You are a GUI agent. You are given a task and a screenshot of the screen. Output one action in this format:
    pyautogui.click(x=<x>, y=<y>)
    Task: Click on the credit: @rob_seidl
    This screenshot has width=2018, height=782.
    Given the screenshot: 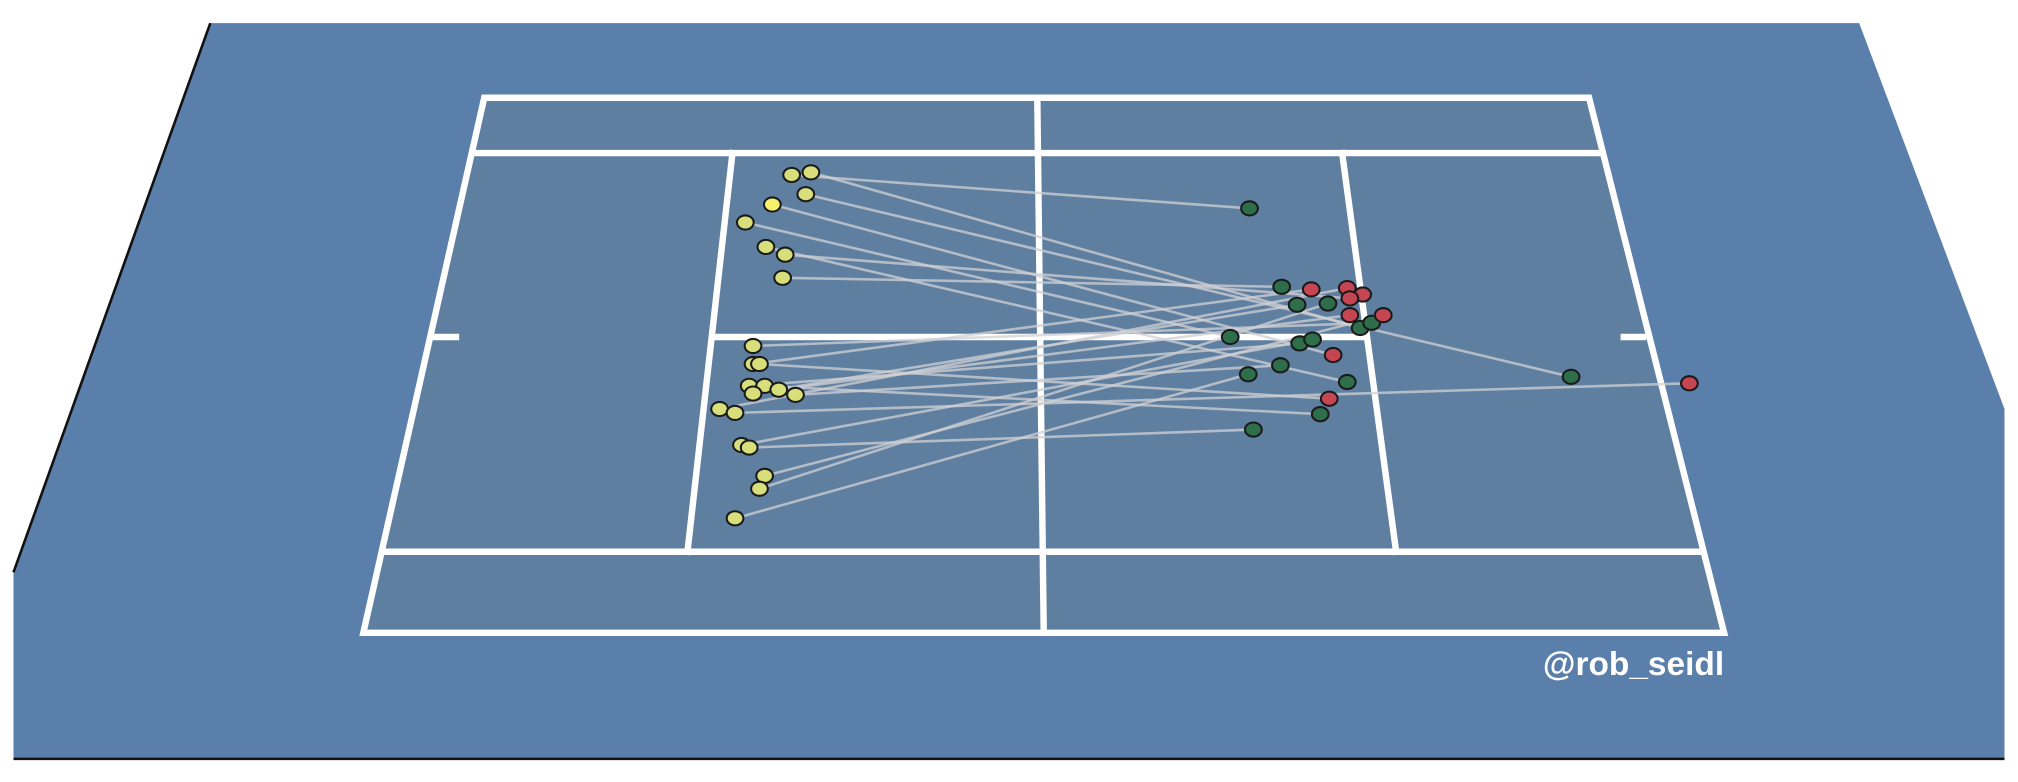 What is the action you would take?
    pyautogui.click(x=1633, y=664)
    